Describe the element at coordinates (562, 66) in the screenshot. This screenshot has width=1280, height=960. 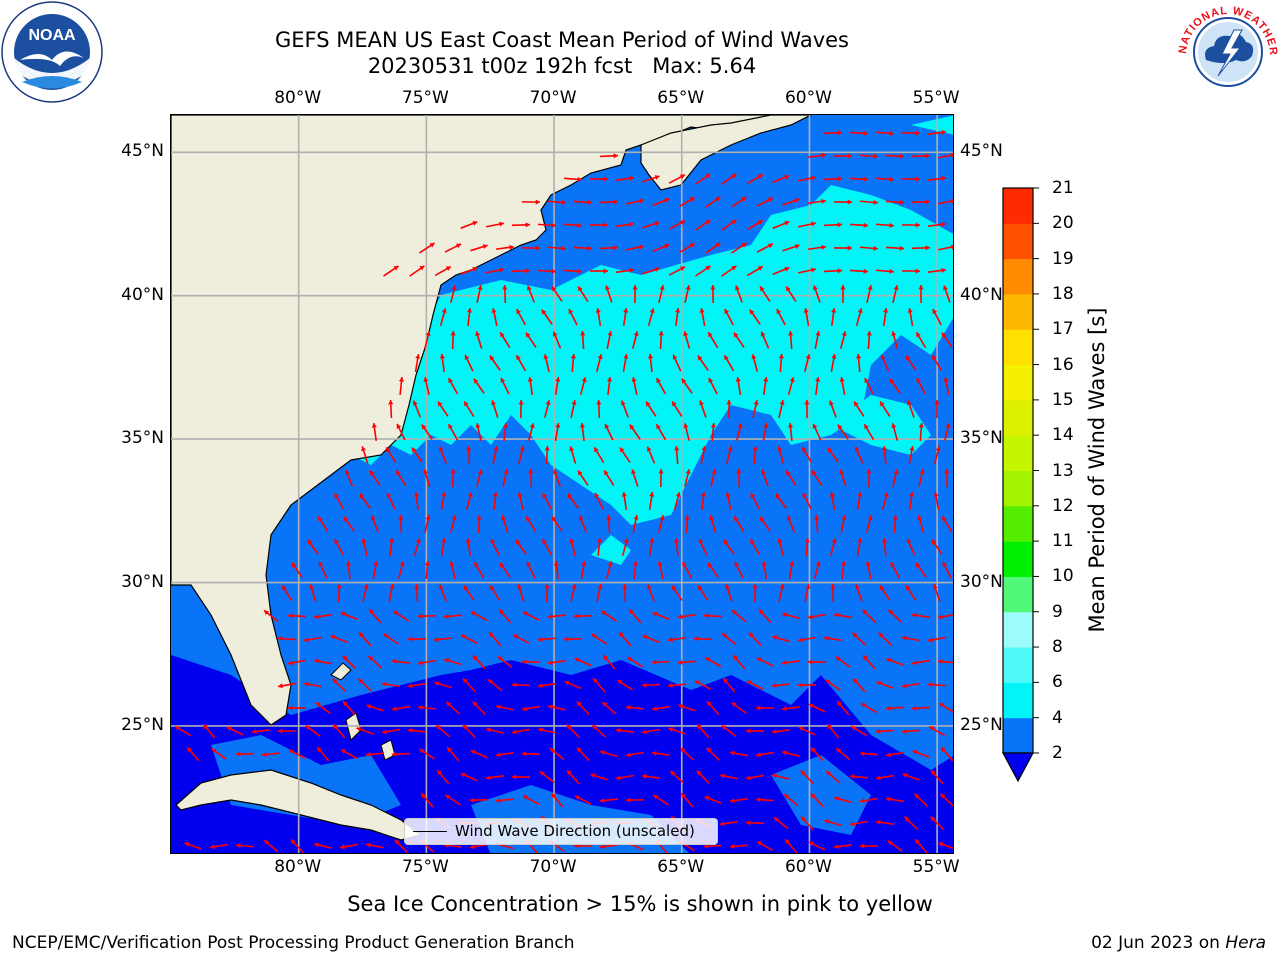
I see `chart-subtitle: 20230531 t00z 192h fcst Max: 5.64` at that location.